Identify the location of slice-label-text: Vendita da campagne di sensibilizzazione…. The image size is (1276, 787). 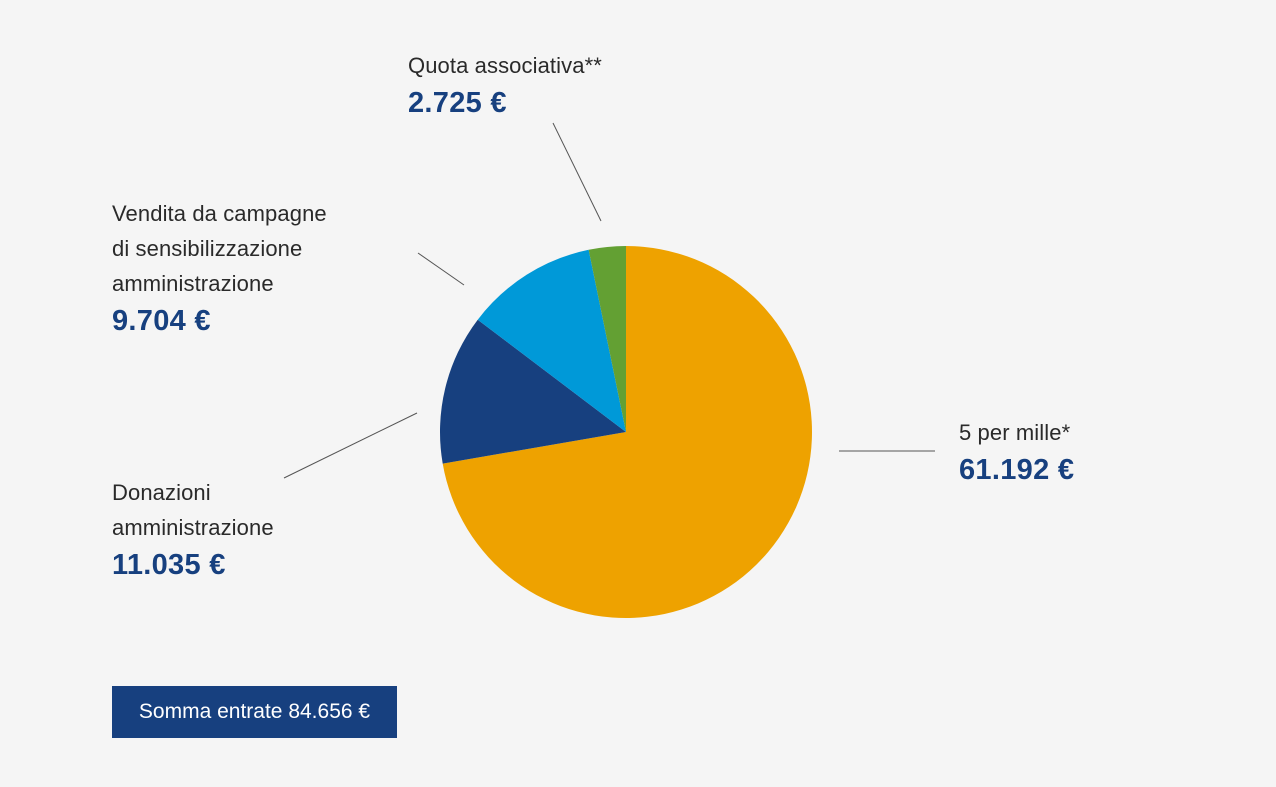
(219, 248).